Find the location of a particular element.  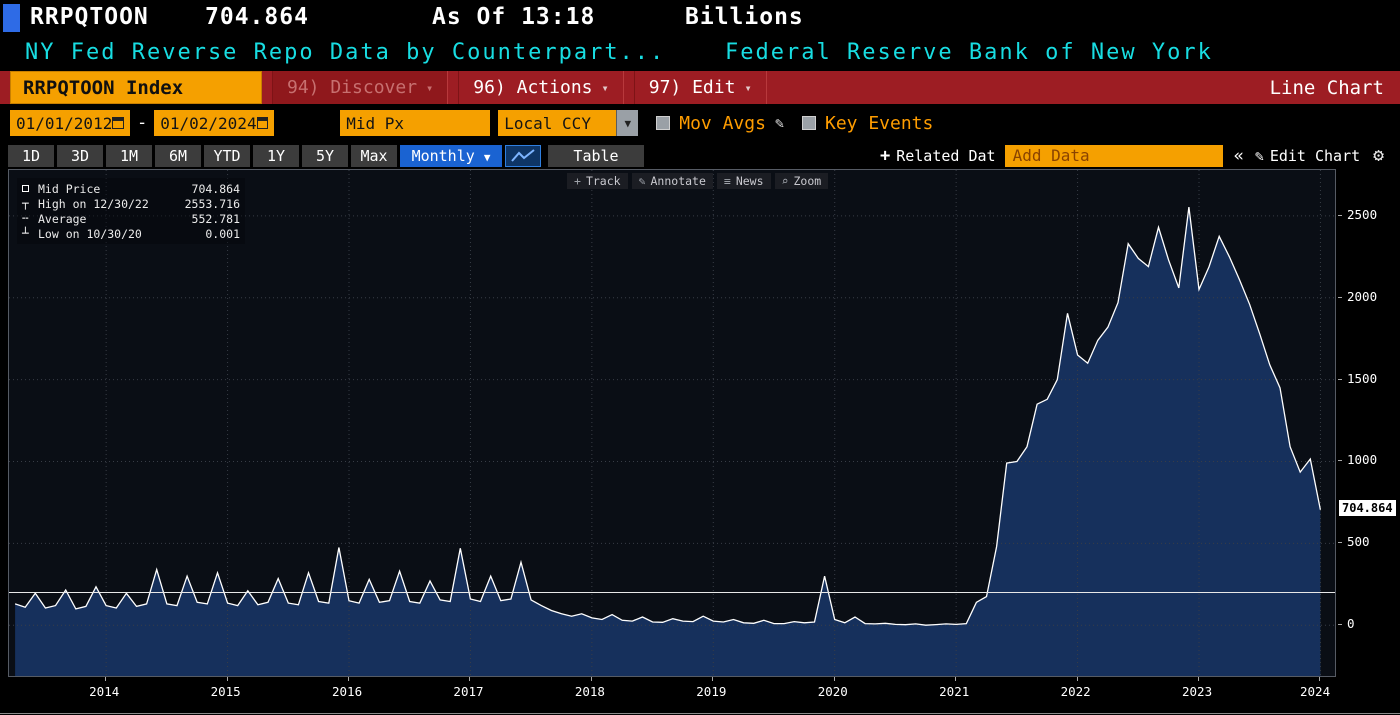

magnifier-icon: ⌕ is located at coordinates (785, 181).